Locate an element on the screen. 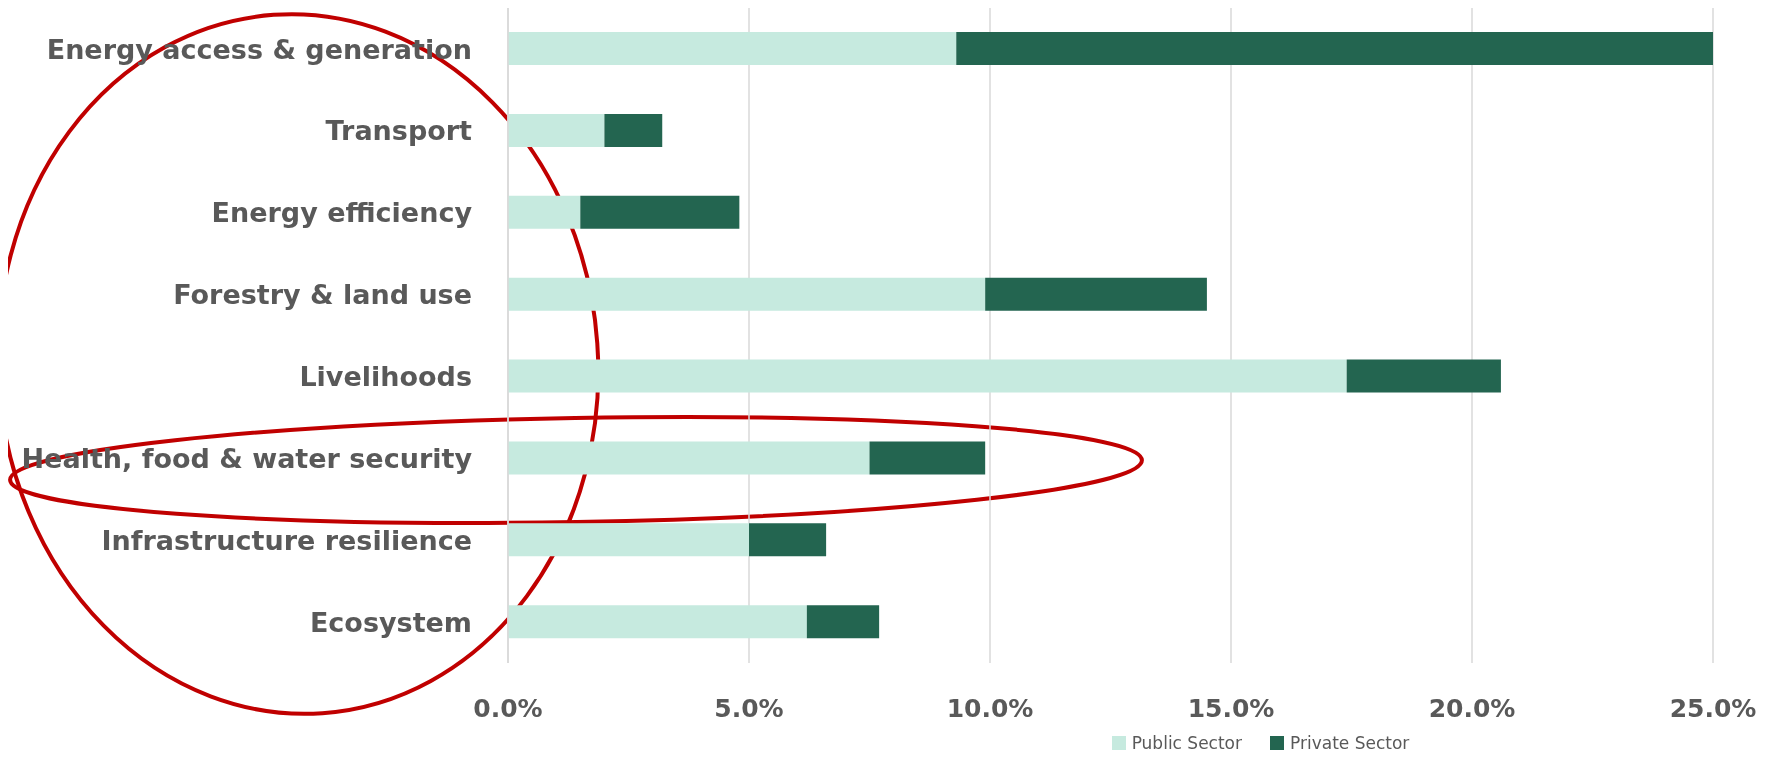 Image resolution: width=1781 pixels, height=770 pixels. legend-label: Public Sector is located at coordinates (1187, 743).